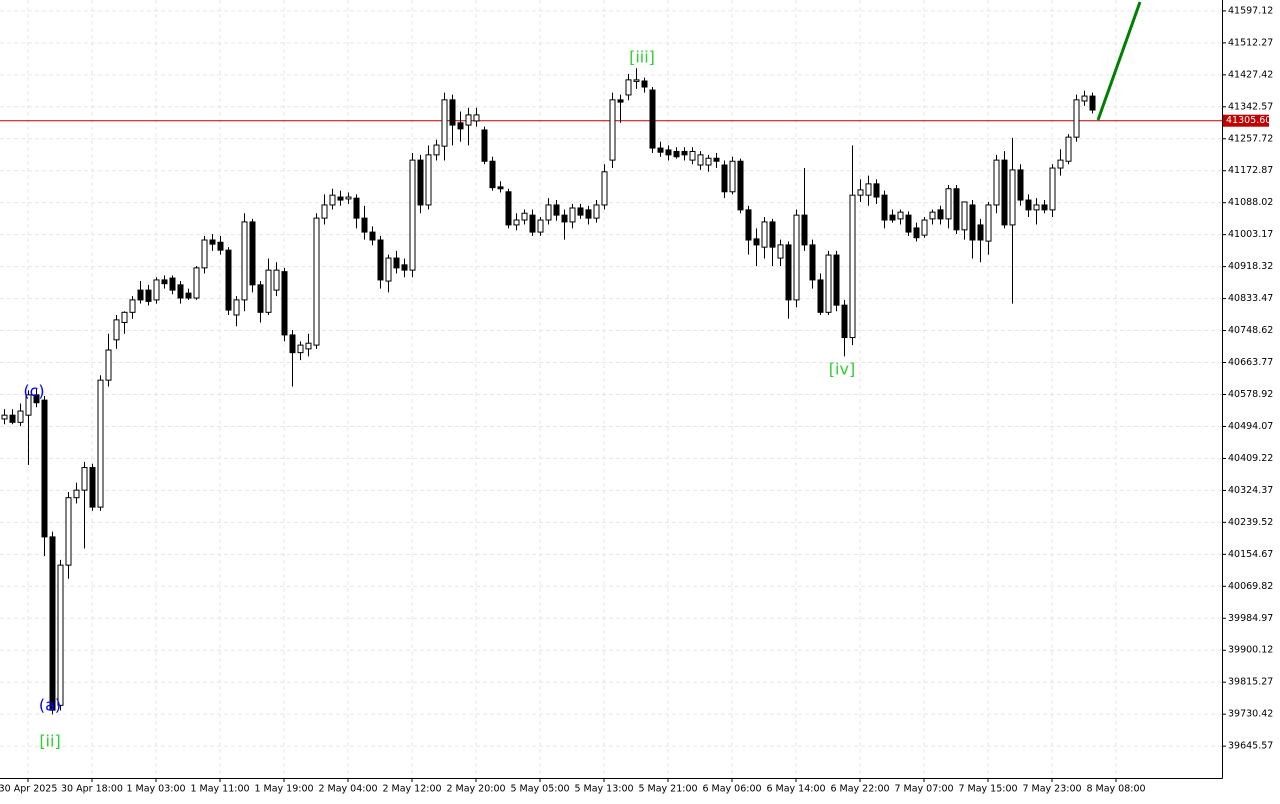 The width and height of the screenshot is (1280, 804). Describe the element at coordinates (859, 789) in the screenshot. I see `x-tick-label: 6 May 22:00` at that location.